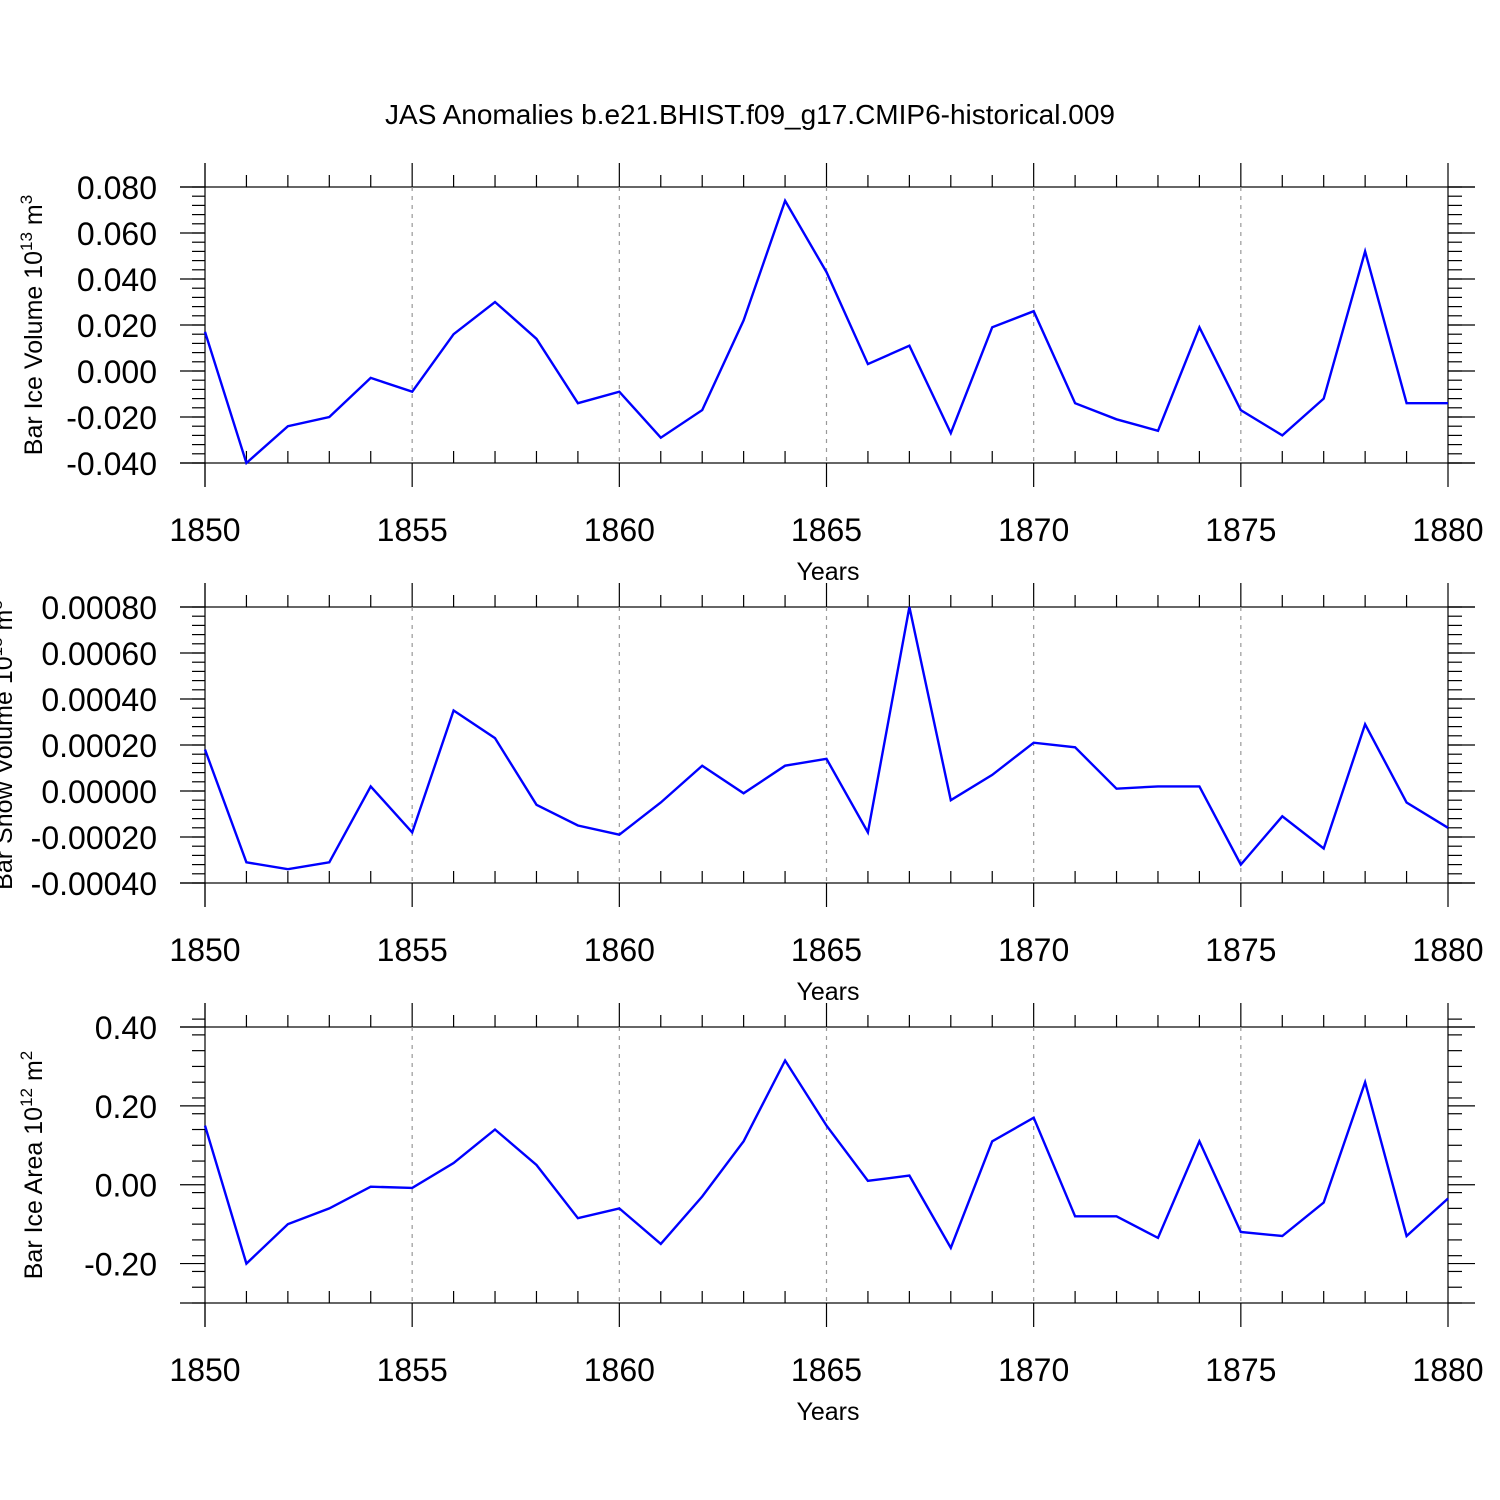 Image resolution: width=1500 pixels, height=1500 pixels. Describe the element at coordinates (99, 654) in the screenshot. I see `y-tick-label: 0.00060` at that location.